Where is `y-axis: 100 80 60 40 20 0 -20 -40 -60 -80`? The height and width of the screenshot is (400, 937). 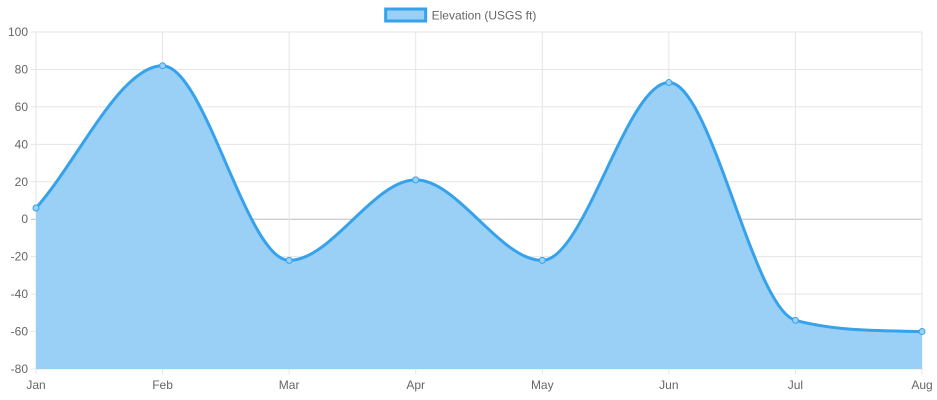
y-axis: 100 80 60 40 20 0 -20 -40 -60 -80 is located at coordinates (18, 200).